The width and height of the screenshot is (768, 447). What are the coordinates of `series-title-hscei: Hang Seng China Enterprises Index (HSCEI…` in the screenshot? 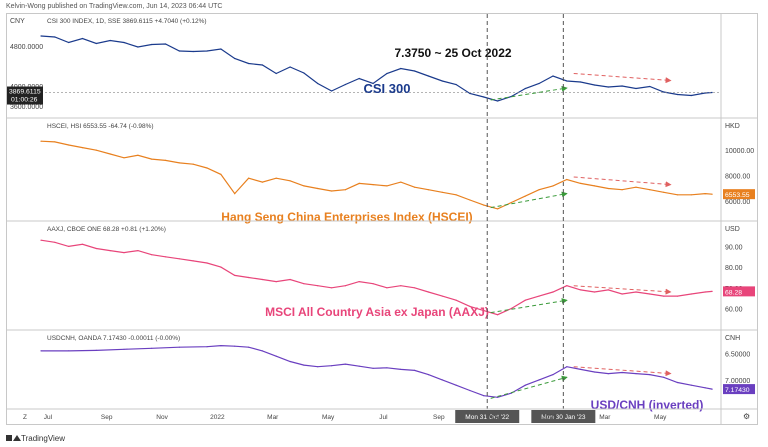 It's located at (346, 217).